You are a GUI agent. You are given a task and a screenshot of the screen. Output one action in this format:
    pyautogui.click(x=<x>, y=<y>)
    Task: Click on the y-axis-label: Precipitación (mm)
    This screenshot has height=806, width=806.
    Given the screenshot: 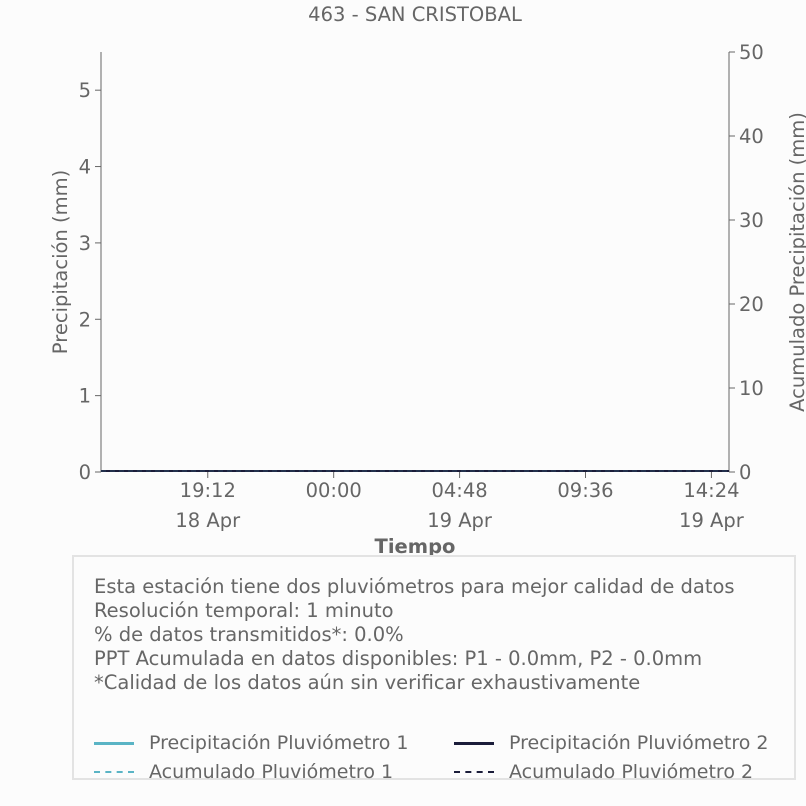 What is the action you would take?
    pyautogui.click(x=60, y=262)
    